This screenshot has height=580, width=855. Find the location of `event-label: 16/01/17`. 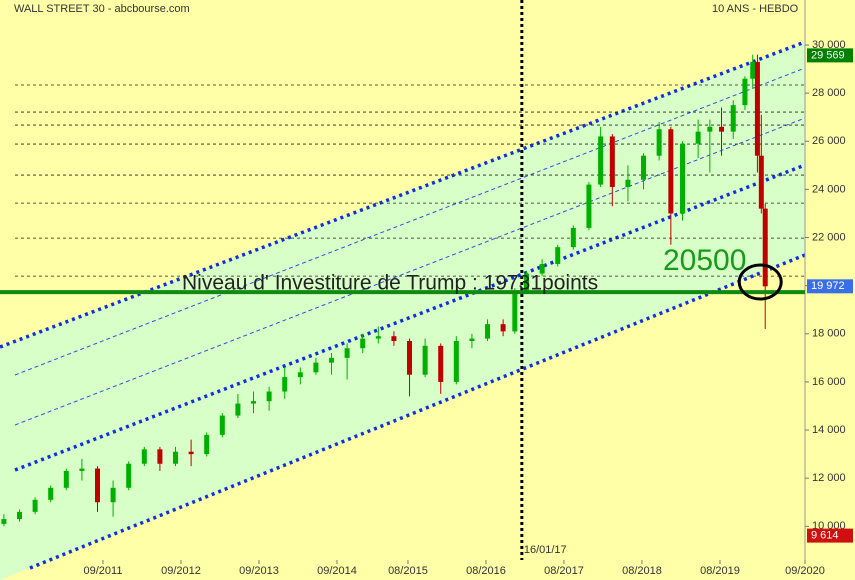

event-label: 16/01/17 is located at coordinates (545, 550).